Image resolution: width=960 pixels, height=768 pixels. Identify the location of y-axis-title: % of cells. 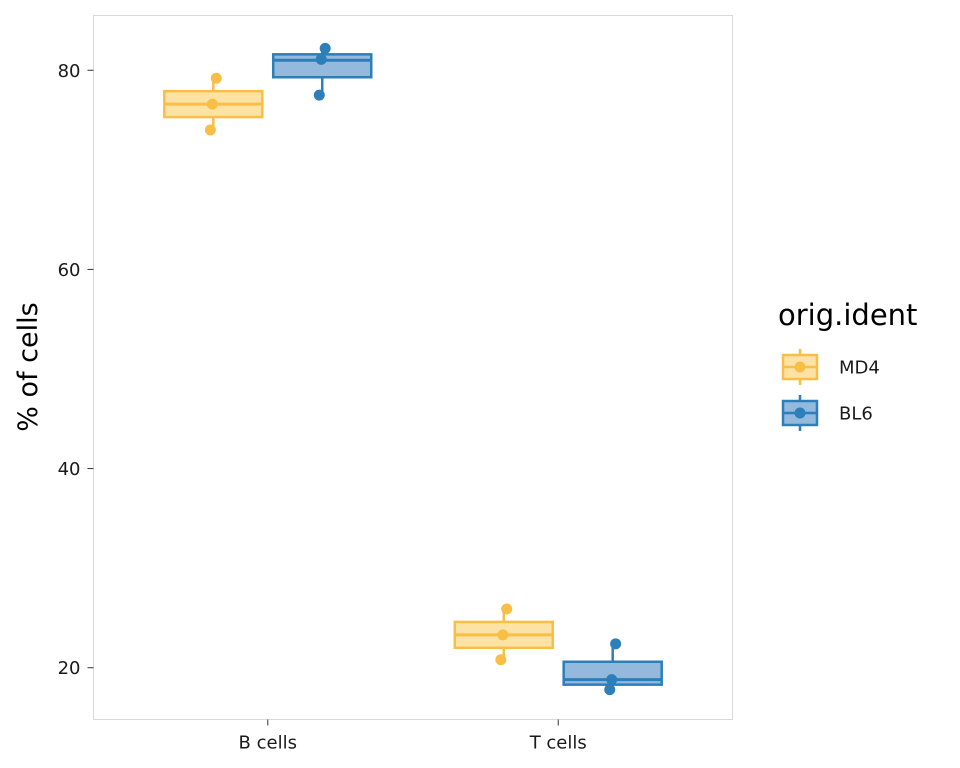
(28, 366).